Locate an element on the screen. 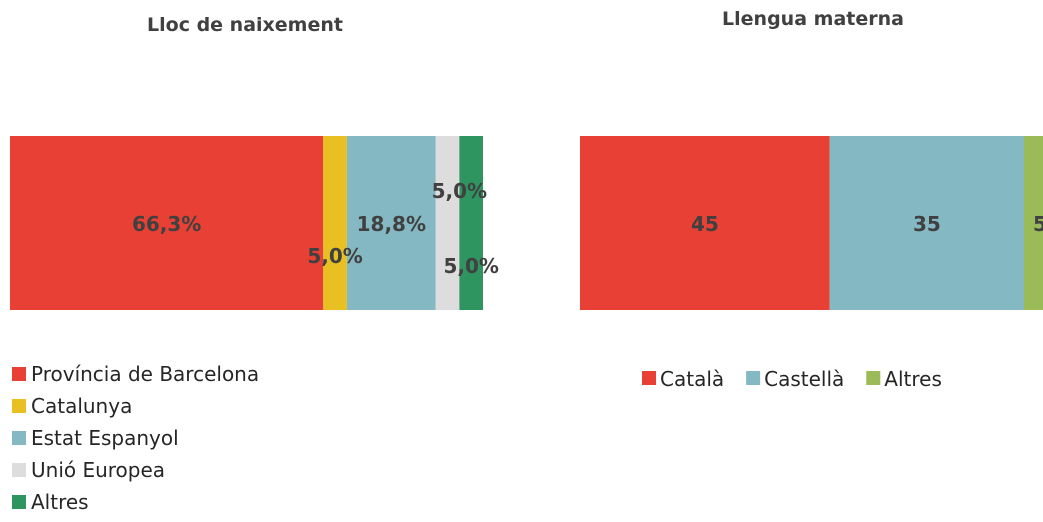 The image size is (1043, 522). legend2-label-2: Castellà is located at coordinates (804, 379).